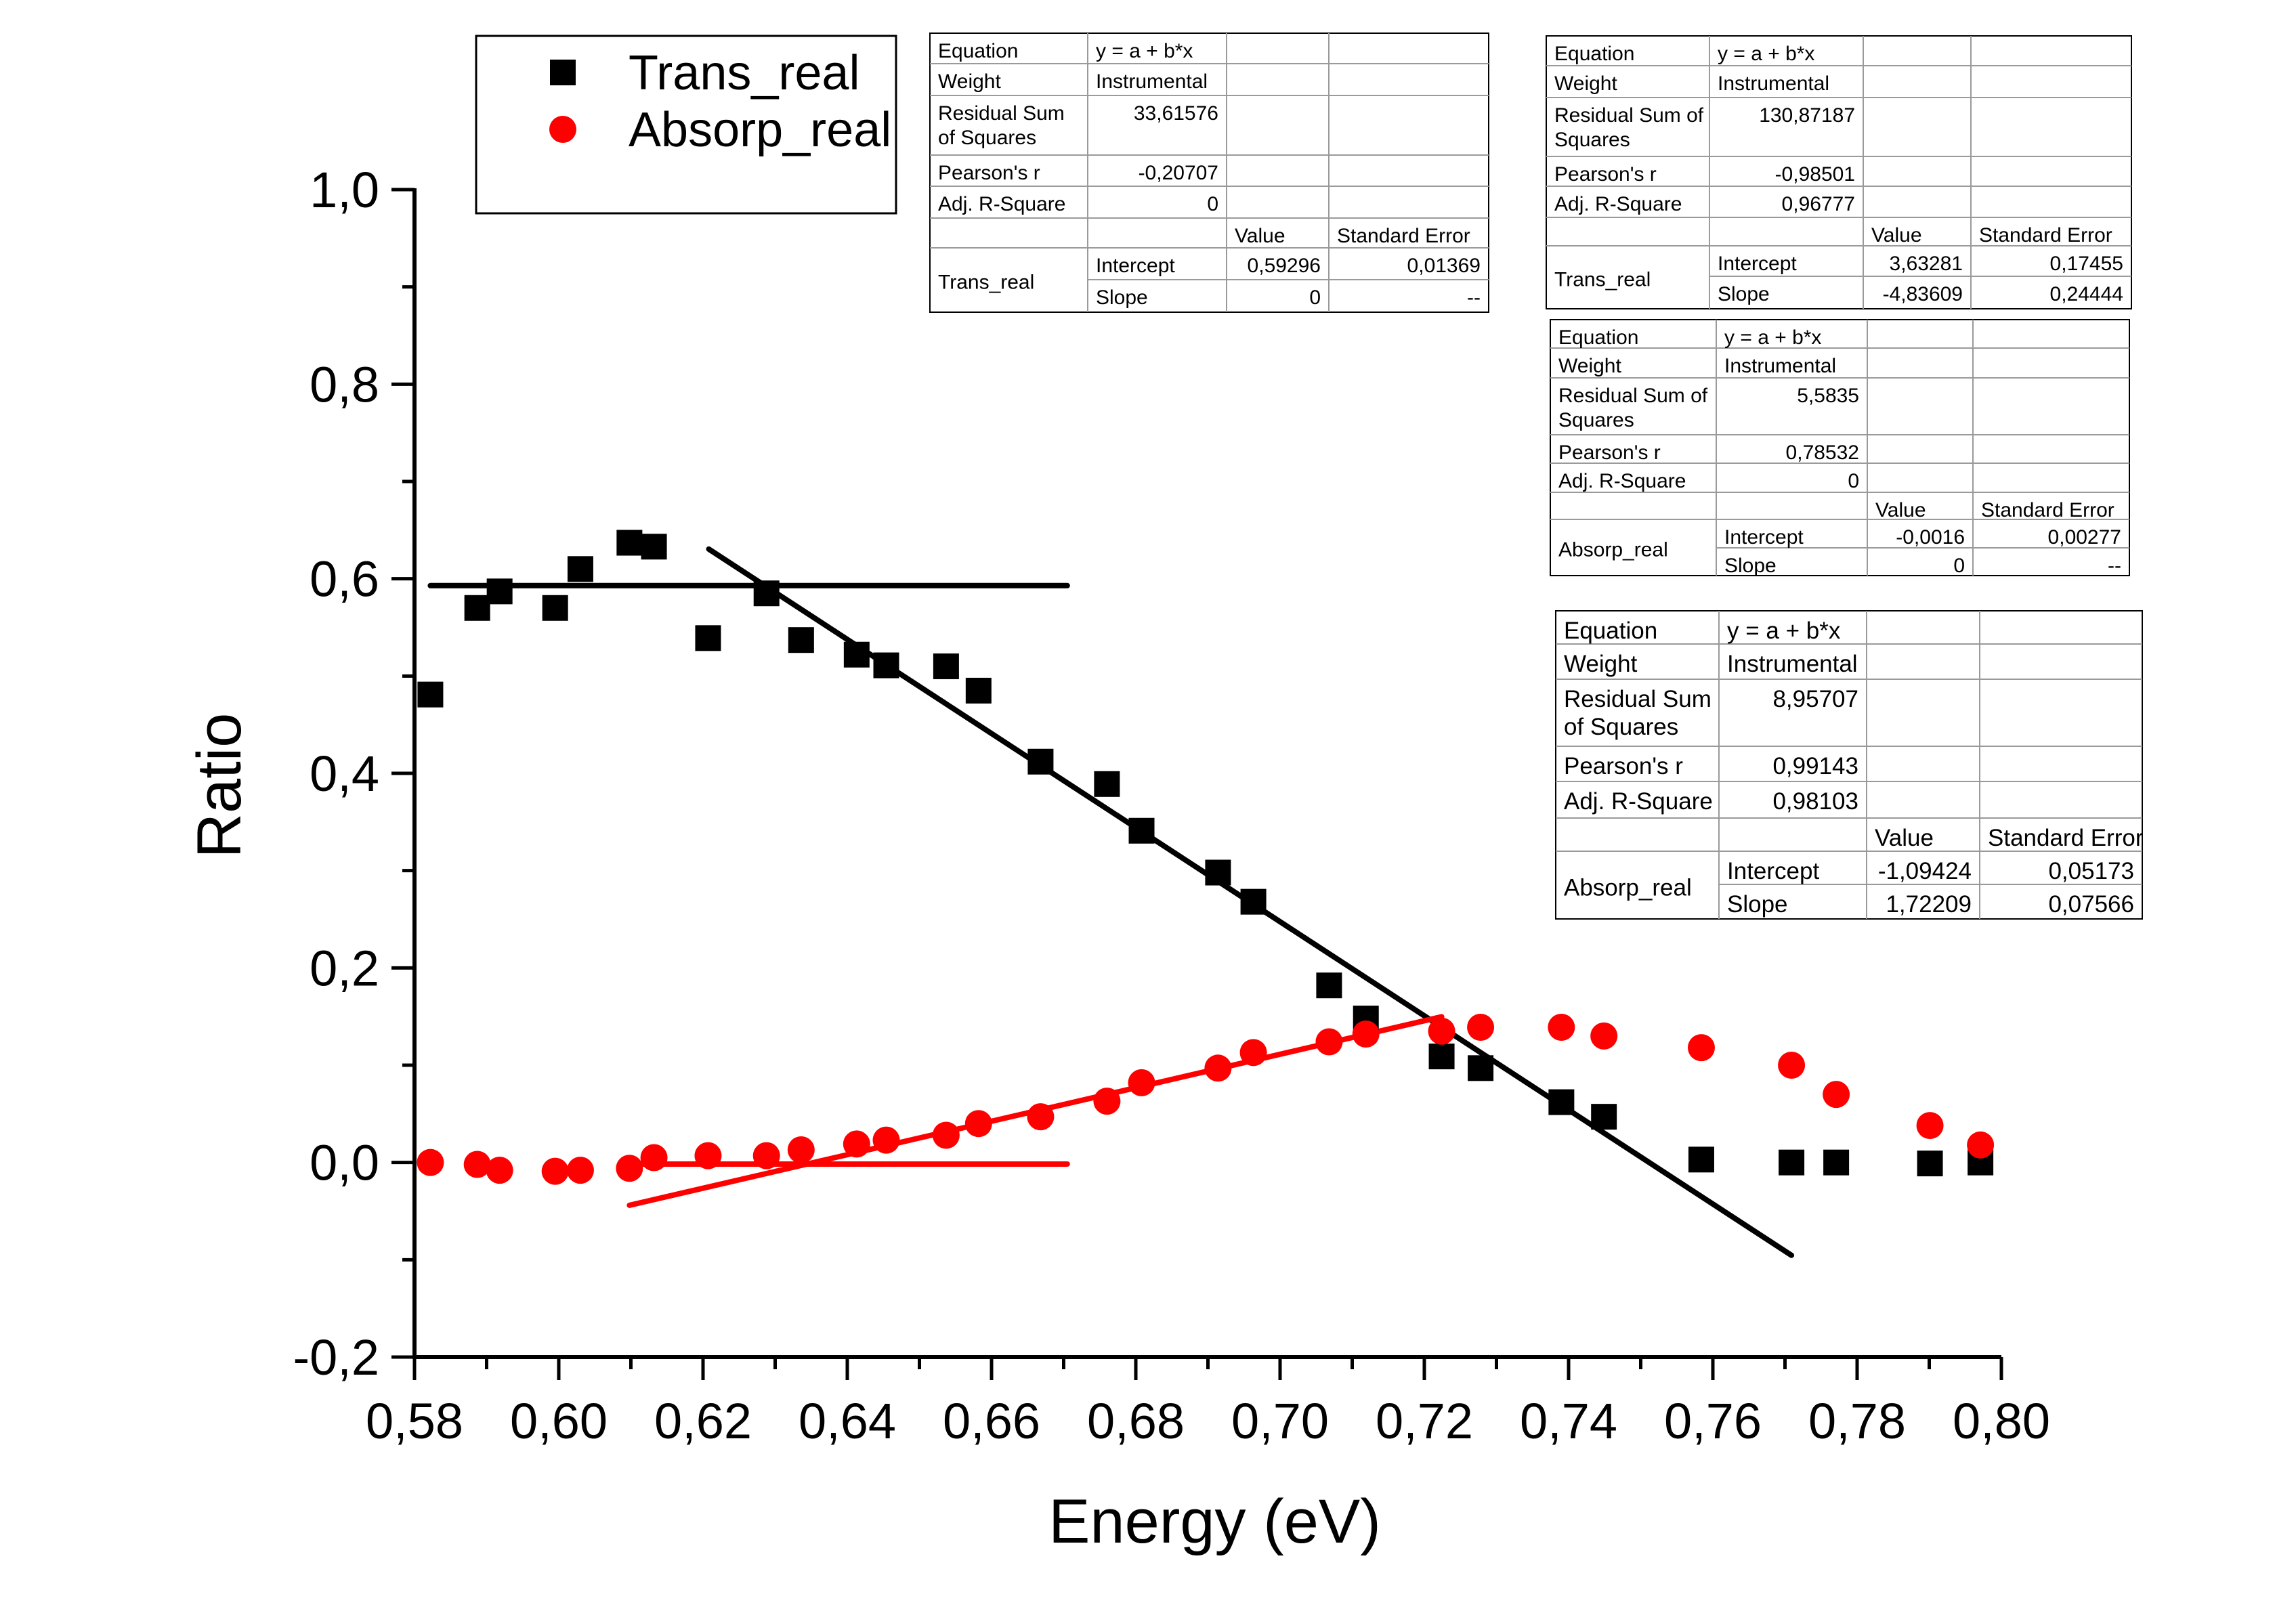 The height and width of the screenshot is (1611, 2296). Describe the element at coordinates (2086, 264) in the screenshot. I see `intercept-standard-error: 0,17455` at that location.